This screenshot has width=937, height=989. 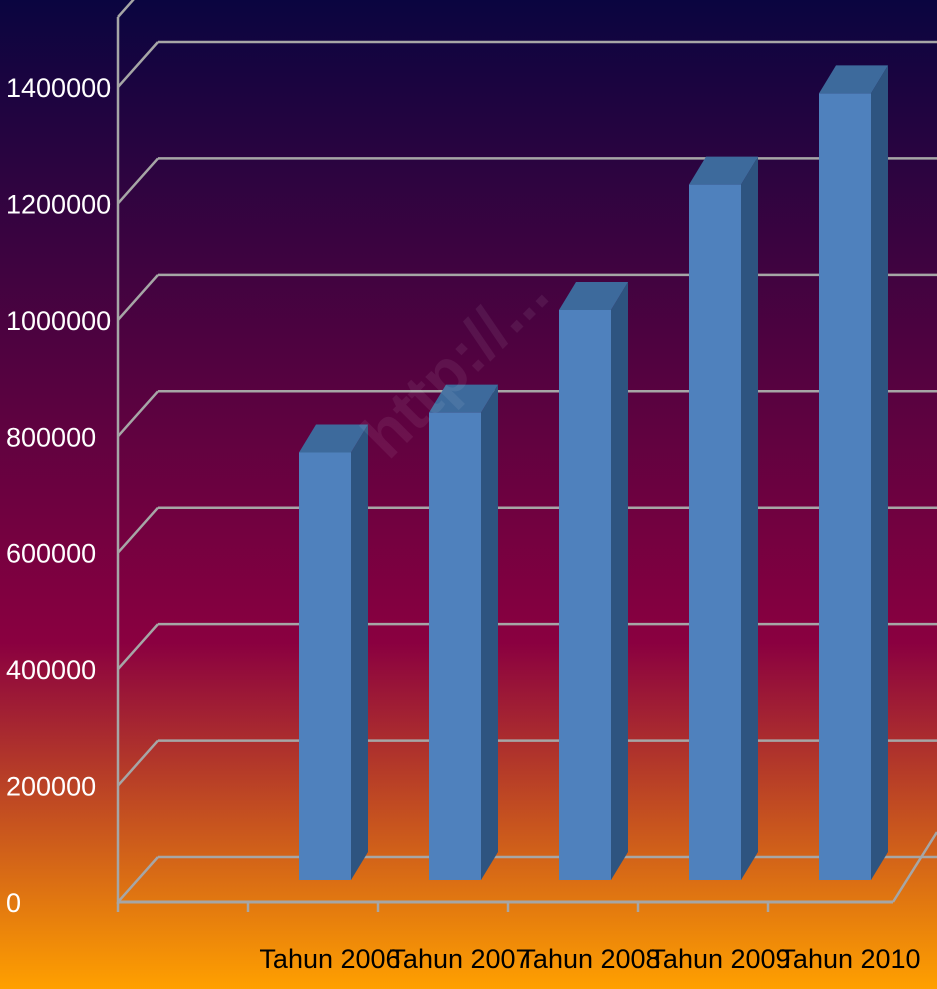 I want to click on y-tick-label: 1400000, so click(x=58, y=88).